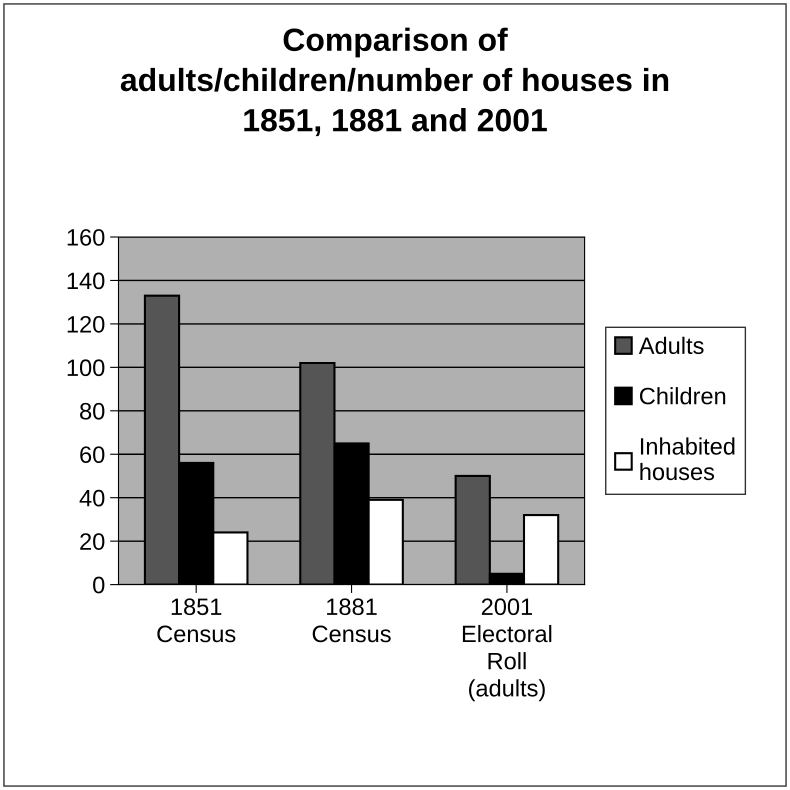 The image size is (790, 790). I want to click on x-tick-label: 1881 Census, so click(351, 620).